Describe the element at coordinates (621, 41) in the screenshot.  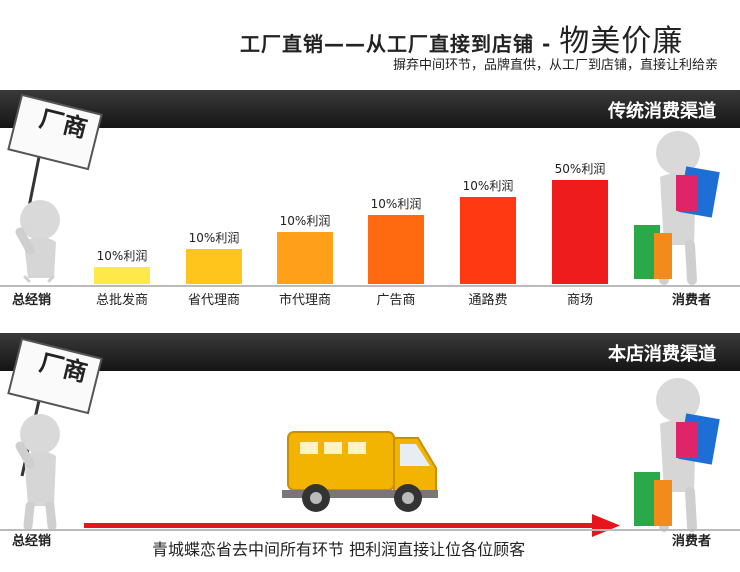
I see `title-highlight: 物美价廉` at that location.